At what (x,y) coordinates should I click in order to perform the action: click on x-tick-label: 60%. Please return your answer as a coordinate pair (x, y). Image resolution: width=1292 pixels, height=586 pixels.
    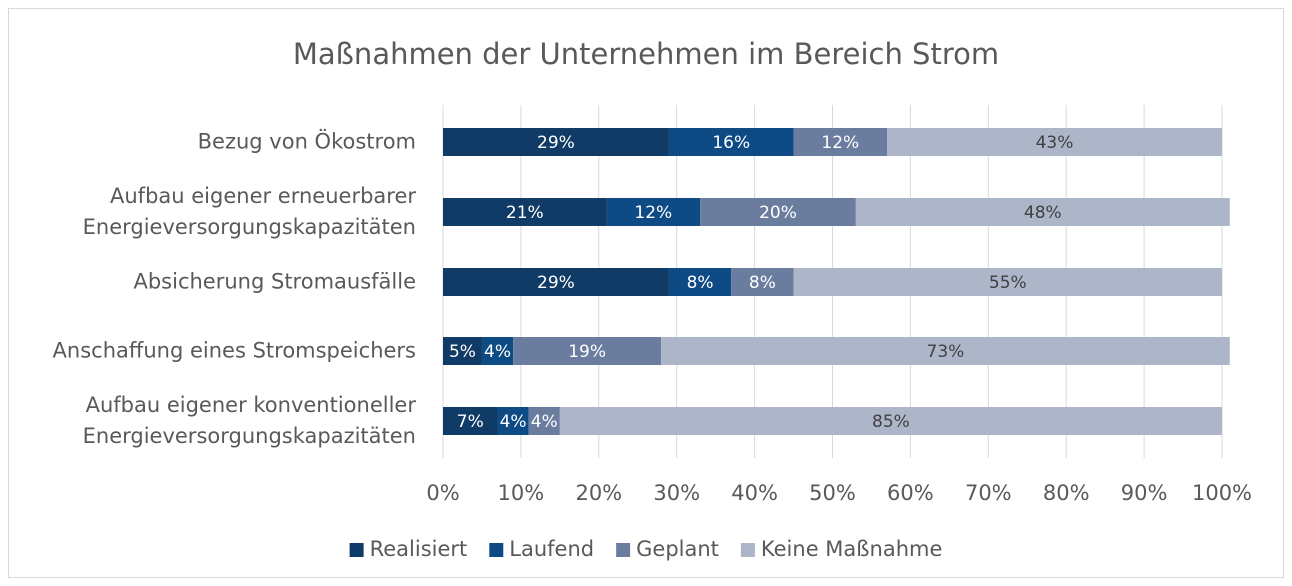
    Looking at the image, I should click on (910, 493).